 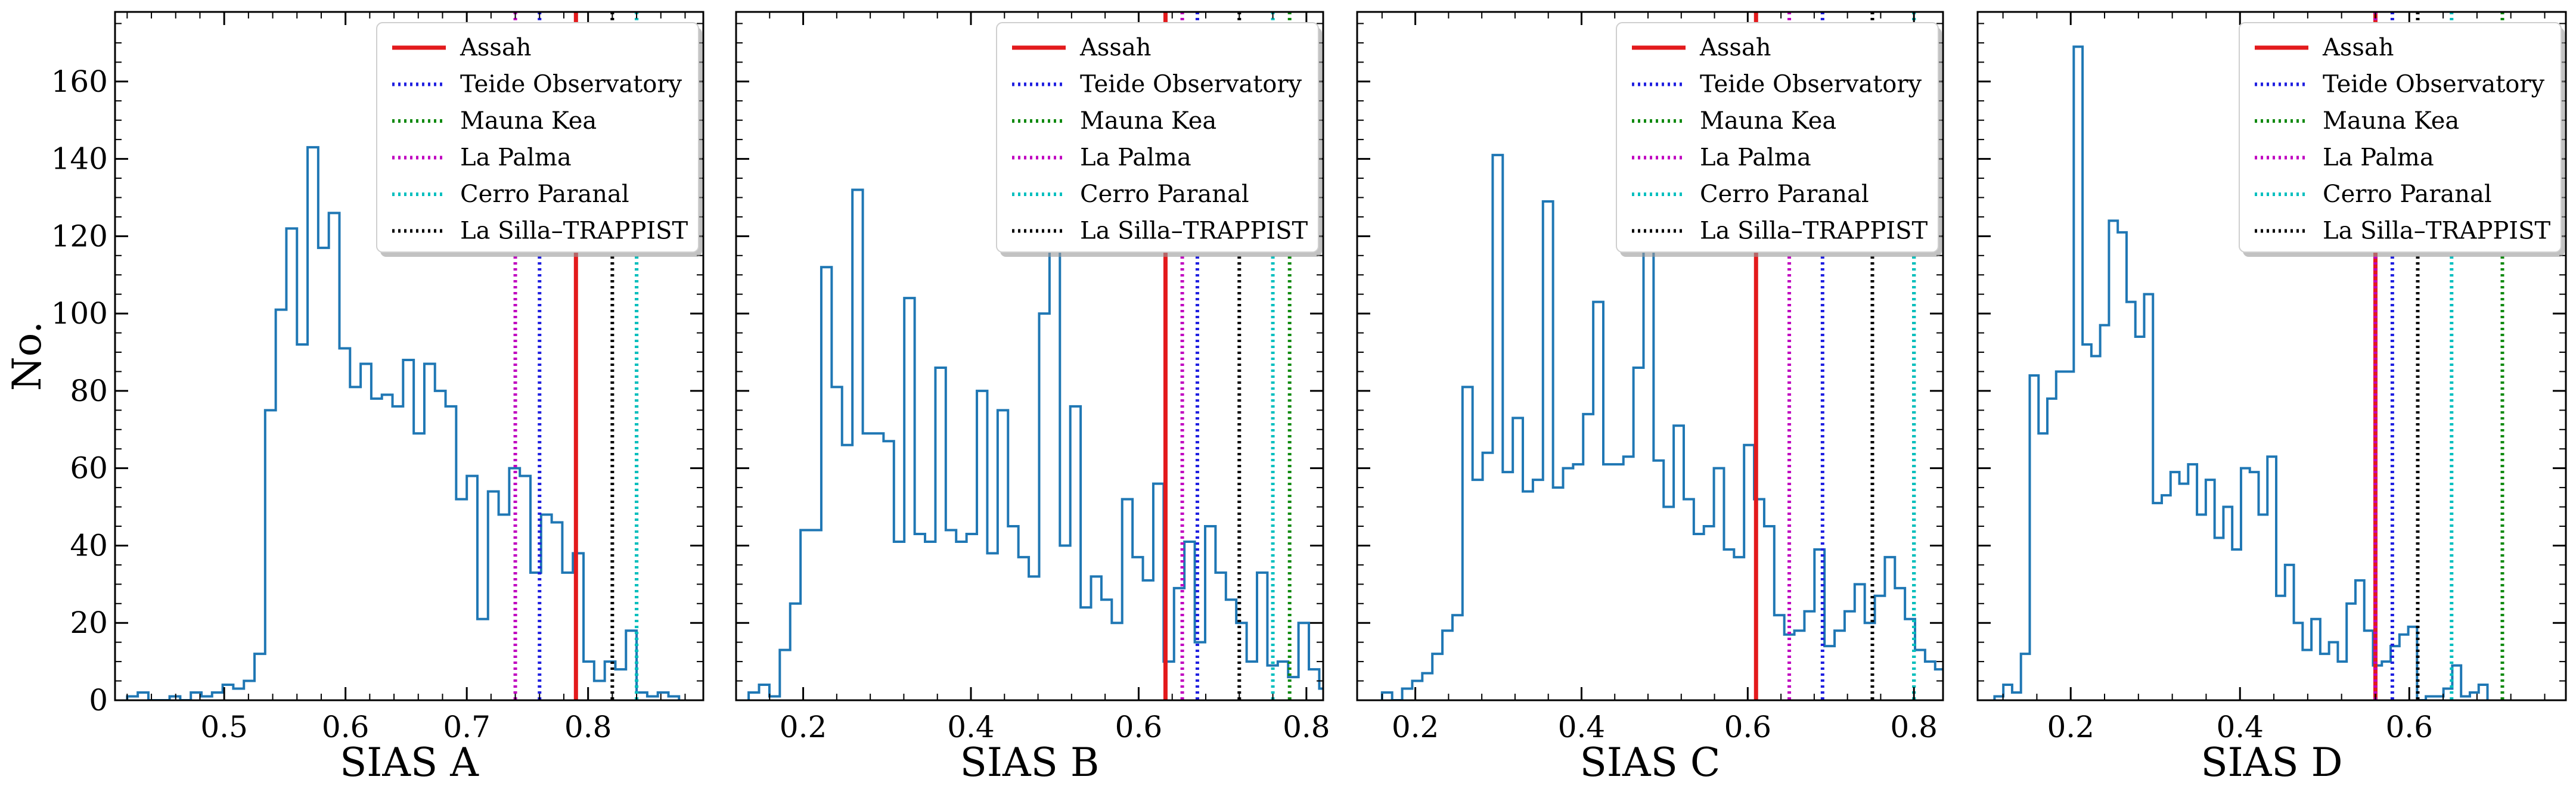 What do you see at coordinates (1030, 762) in the screenshot?
I see `x-axis-label: SIAS B` at bounding box center [1030, 762].